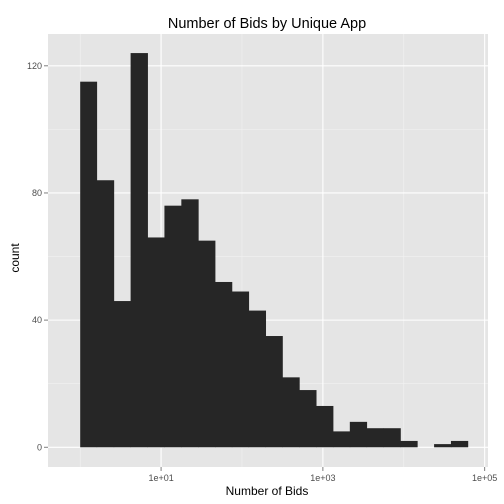 The height and width of the screenshot is (504, 504). I want to click on x-axis-title: Number of Bids, so click(267, 491).